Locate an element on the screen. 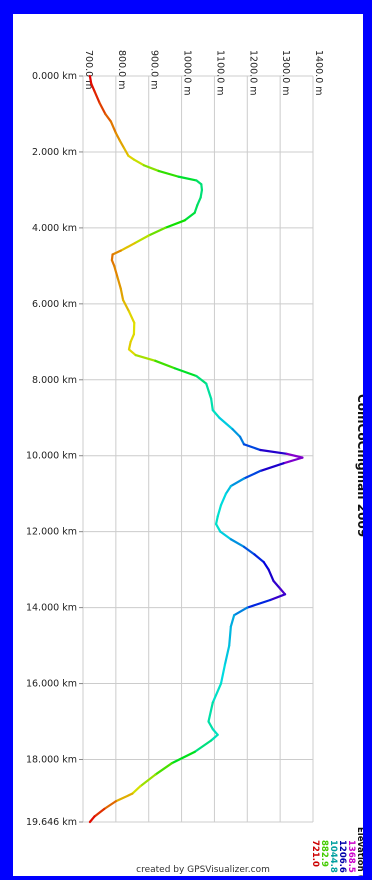 This screenshot has width=372, height=880. distance-tick-label: 4.000 km is located at coordinates (54, 228).